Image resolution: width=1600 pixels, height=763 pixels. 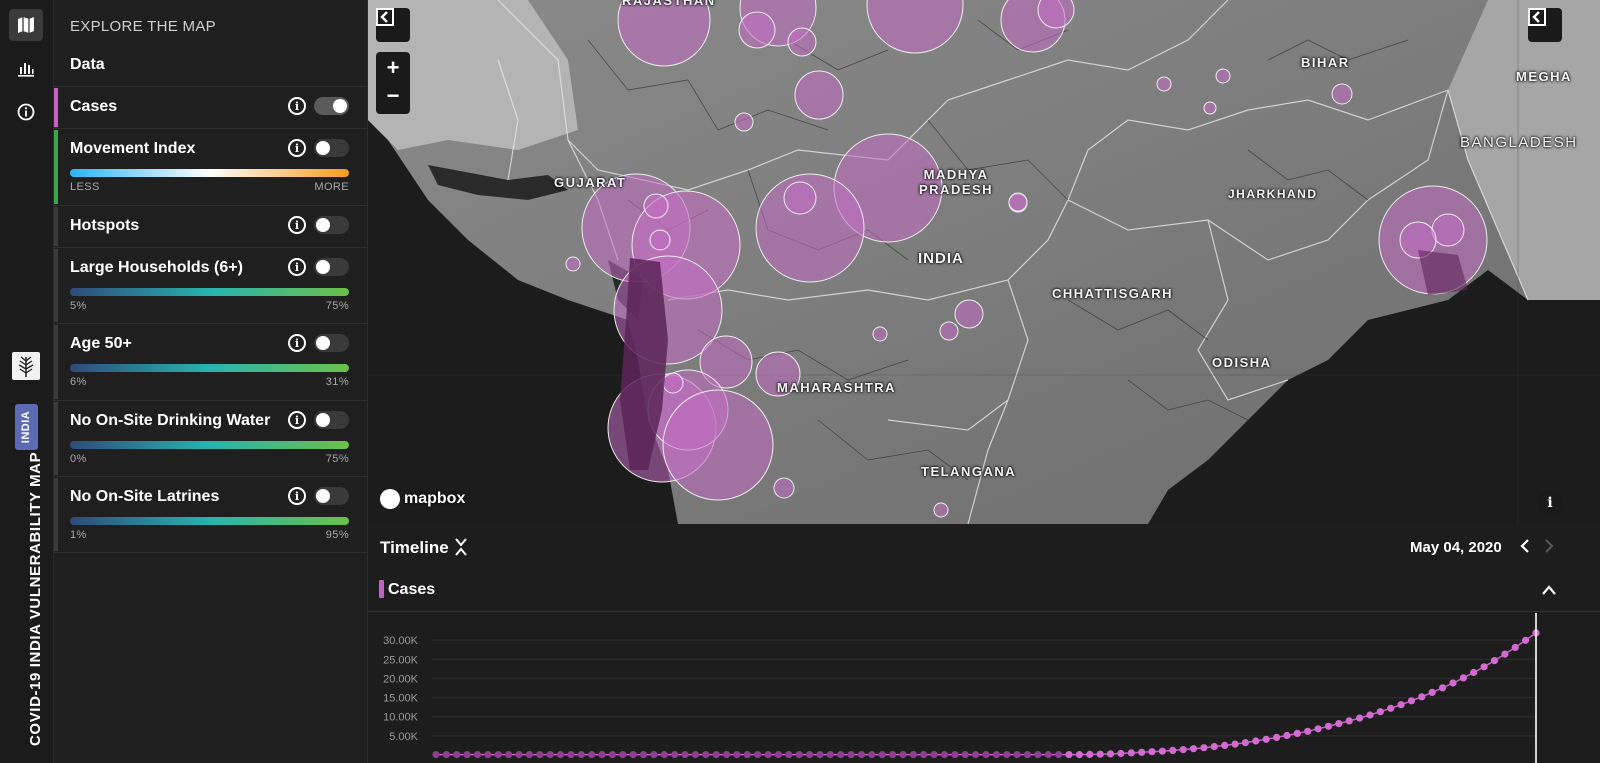 What do you see at coordinates (26, 112) in the screenshot?
I see `about-button` at bounding box center [26, 112].